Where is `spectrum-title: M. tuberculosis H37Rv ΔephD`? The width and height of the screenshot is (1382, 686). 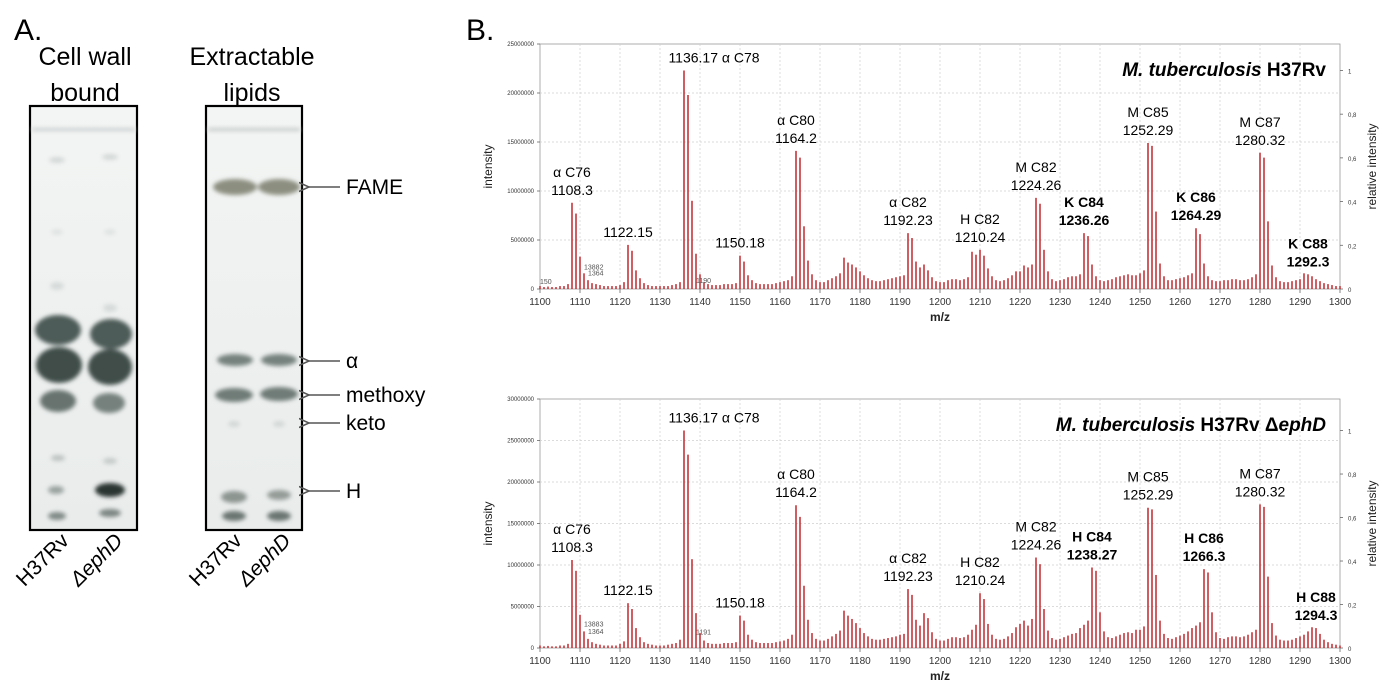 spectrum-title: M. tuberculosis H37Rv ΔephD is located at coordinates (1191, 425).